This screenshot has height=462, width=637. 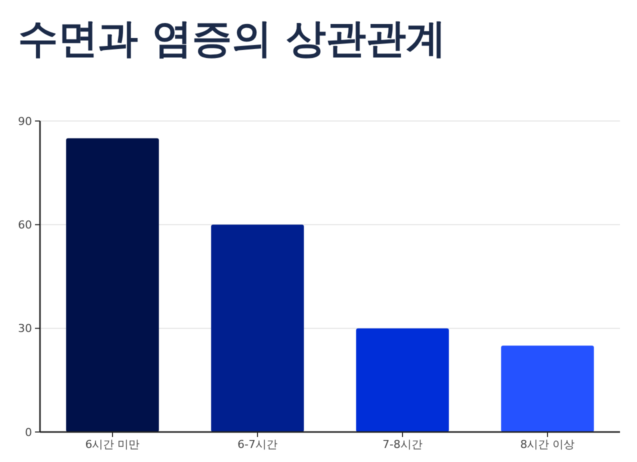 What do you see at coordinates (112, 444) in the screenshot?
I see `x-tick-label: 6시간 미만` at bounding box center [112, 444].